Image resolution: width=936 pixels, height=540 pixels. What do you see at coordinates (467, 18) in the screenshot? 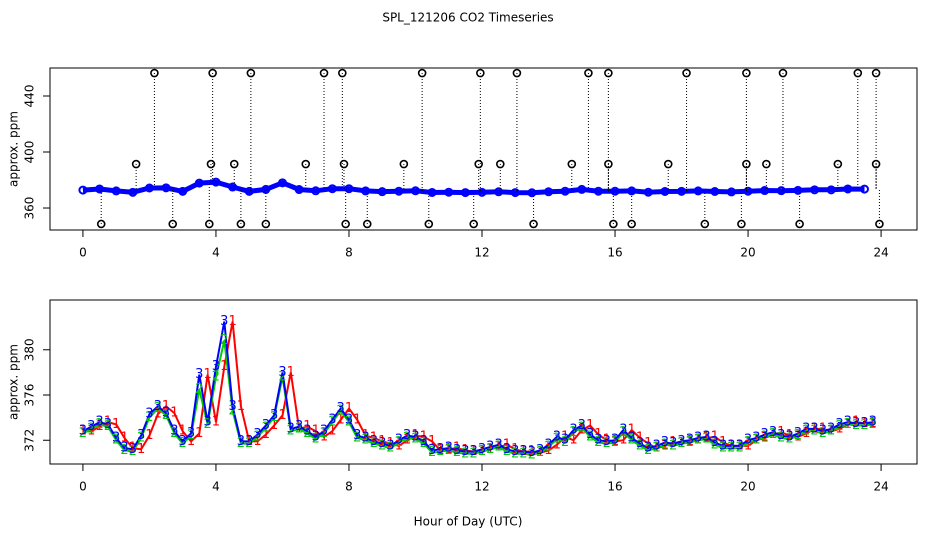
I see `chart-title: SPL_121206 CO2 Timeseries` at bounding box center [467, 18].